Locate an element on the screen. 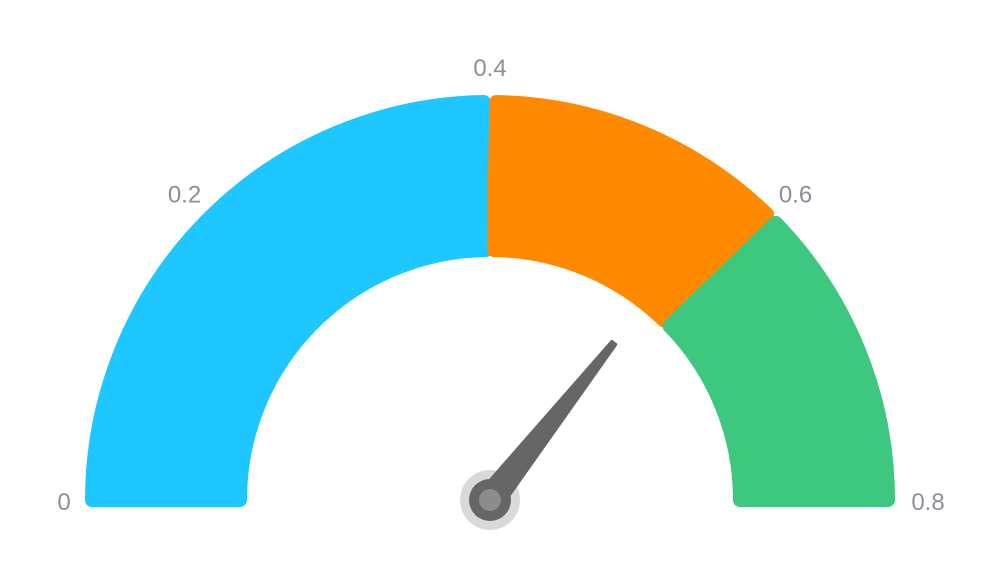 The height and width of the screenshot is (584, 988). tick-label-4: 0.8 is located at coordinates (927, 502).